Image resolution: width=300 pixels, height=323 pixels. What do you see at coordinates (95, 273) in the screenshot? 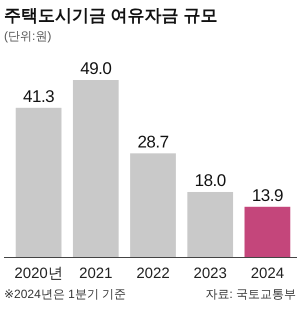
I see `x-tick-label: 2021` at bounding box center [95, 273].